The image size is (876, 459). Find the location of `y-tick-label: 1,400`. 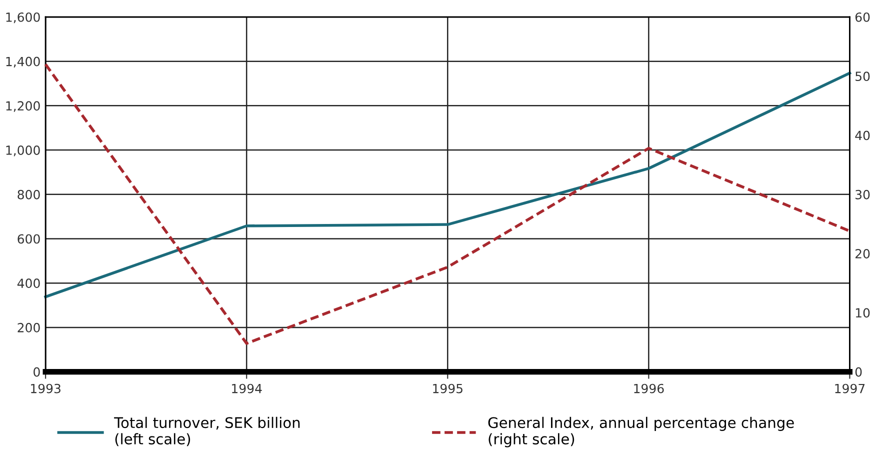

y-tick-label: 1,400 is located at coordinates (23, 62).